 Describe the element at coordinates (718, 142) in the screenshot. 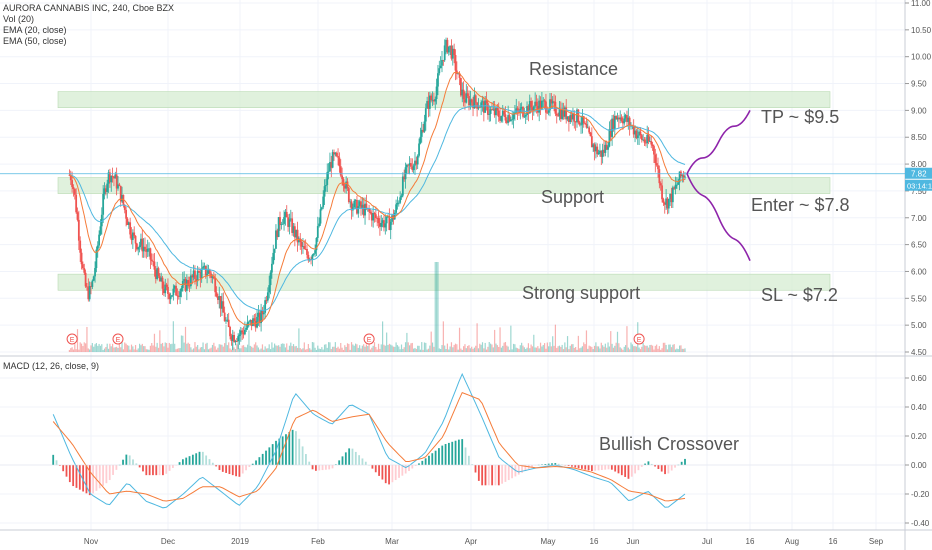

I see `tp-projection-path` at that location.